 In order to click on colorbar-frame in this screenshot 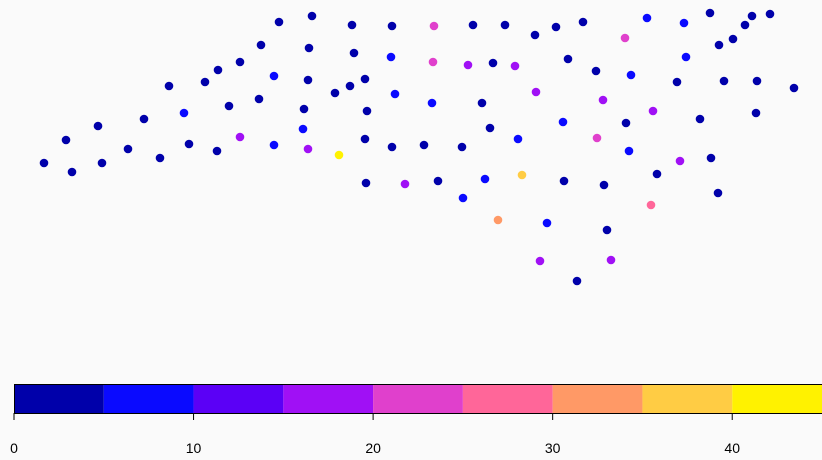, I will do `click(418, 399)`.